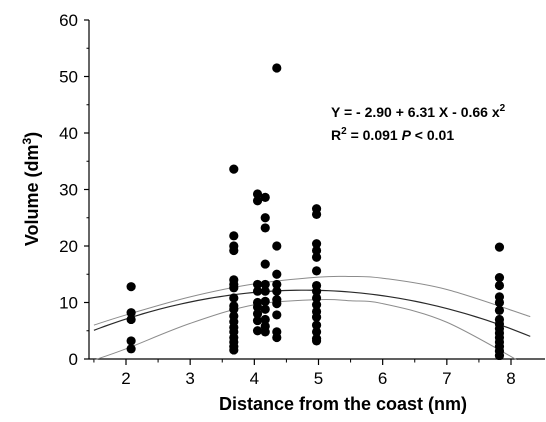  What do you see at coordinates (86, 189) in the screenshot?
I see `y-tick-group` at bounding box center [86, 189].